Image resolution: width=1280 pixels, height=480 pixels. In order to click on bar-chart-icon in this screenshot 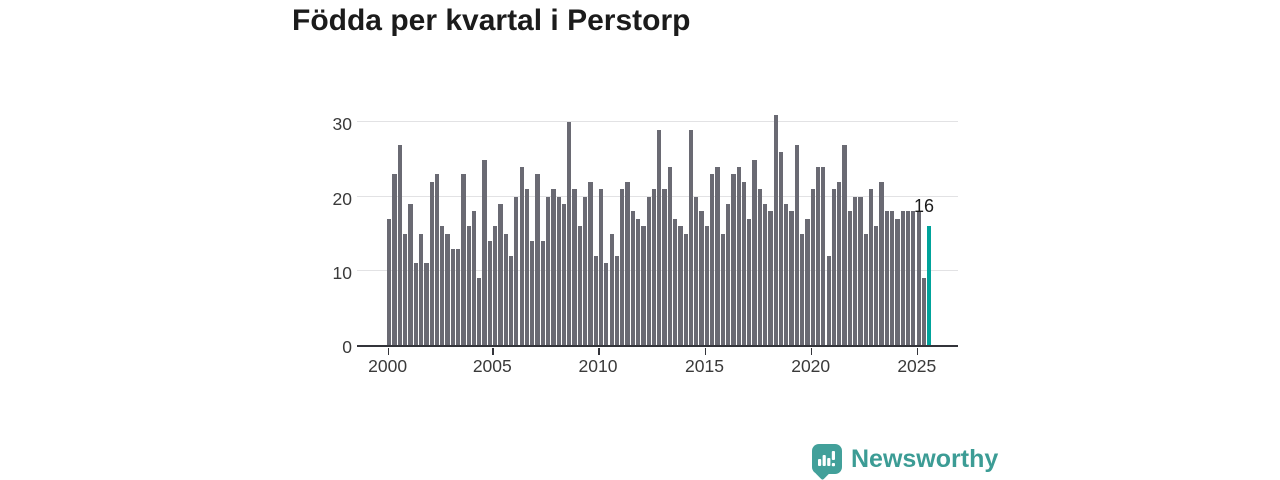, I will do `click(826, 458)`.